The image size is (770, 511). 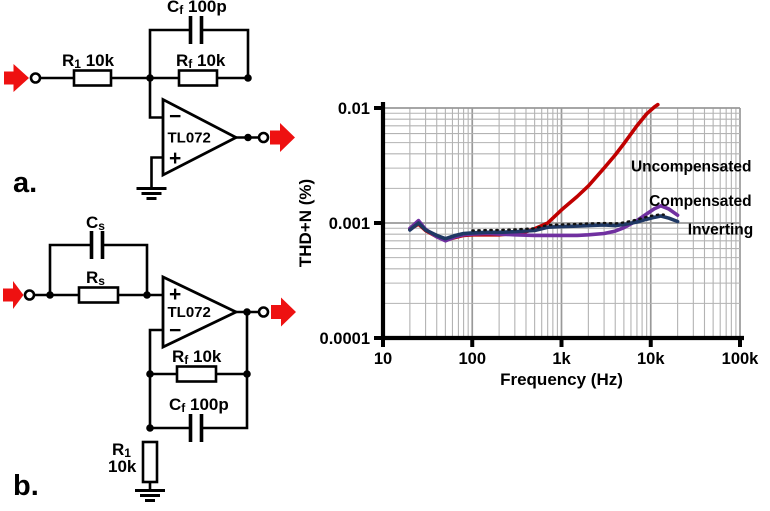 I want to click on label-r1: R1, so click(x=121, y=450).